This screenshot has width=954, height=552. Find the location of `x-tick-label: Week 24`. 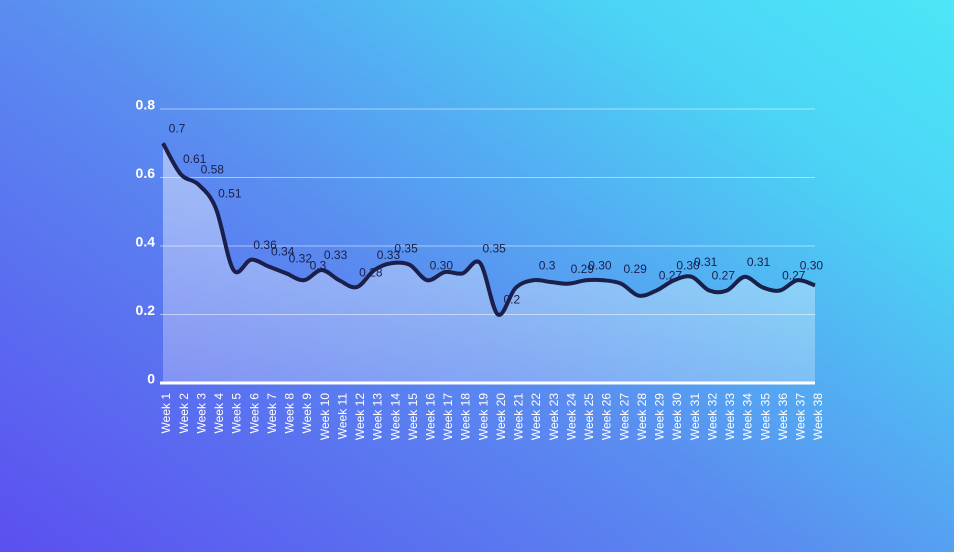

x-tick-label: Week 24 is located at coordinates (571, 416).